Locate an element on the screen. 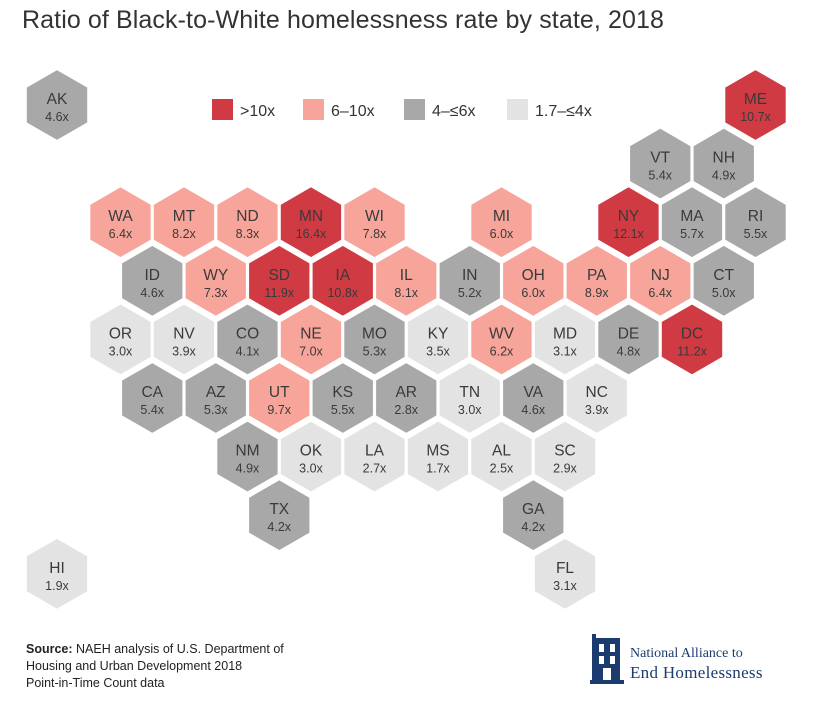 Image resolution: width=840 pixels, height=707 pixels. state-hex-ma: MA 5.7x is located at coordinates (692, 222).